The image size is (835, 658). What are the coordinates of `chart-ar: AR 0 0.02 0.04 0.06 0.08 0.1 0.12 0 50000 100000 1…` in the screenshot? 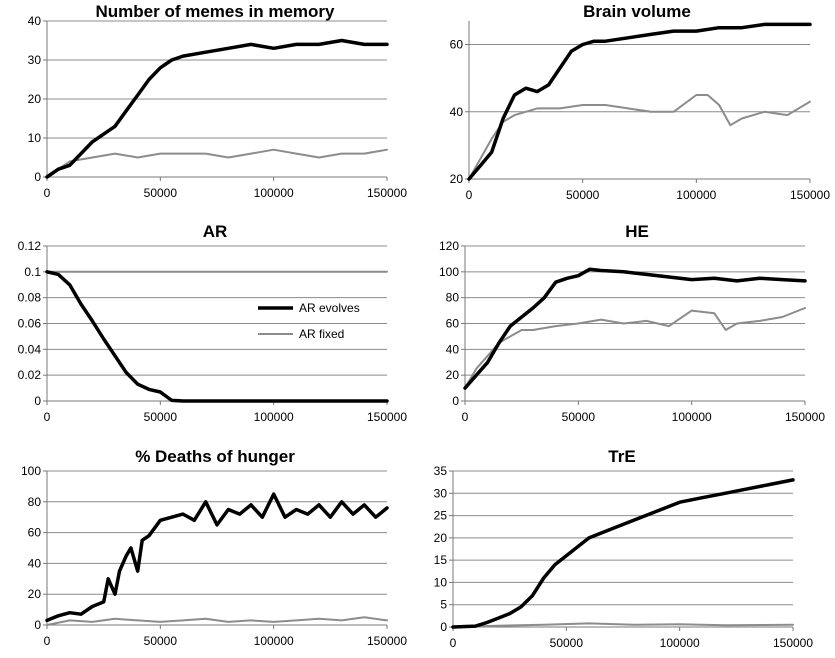 It's located at (213, 323).